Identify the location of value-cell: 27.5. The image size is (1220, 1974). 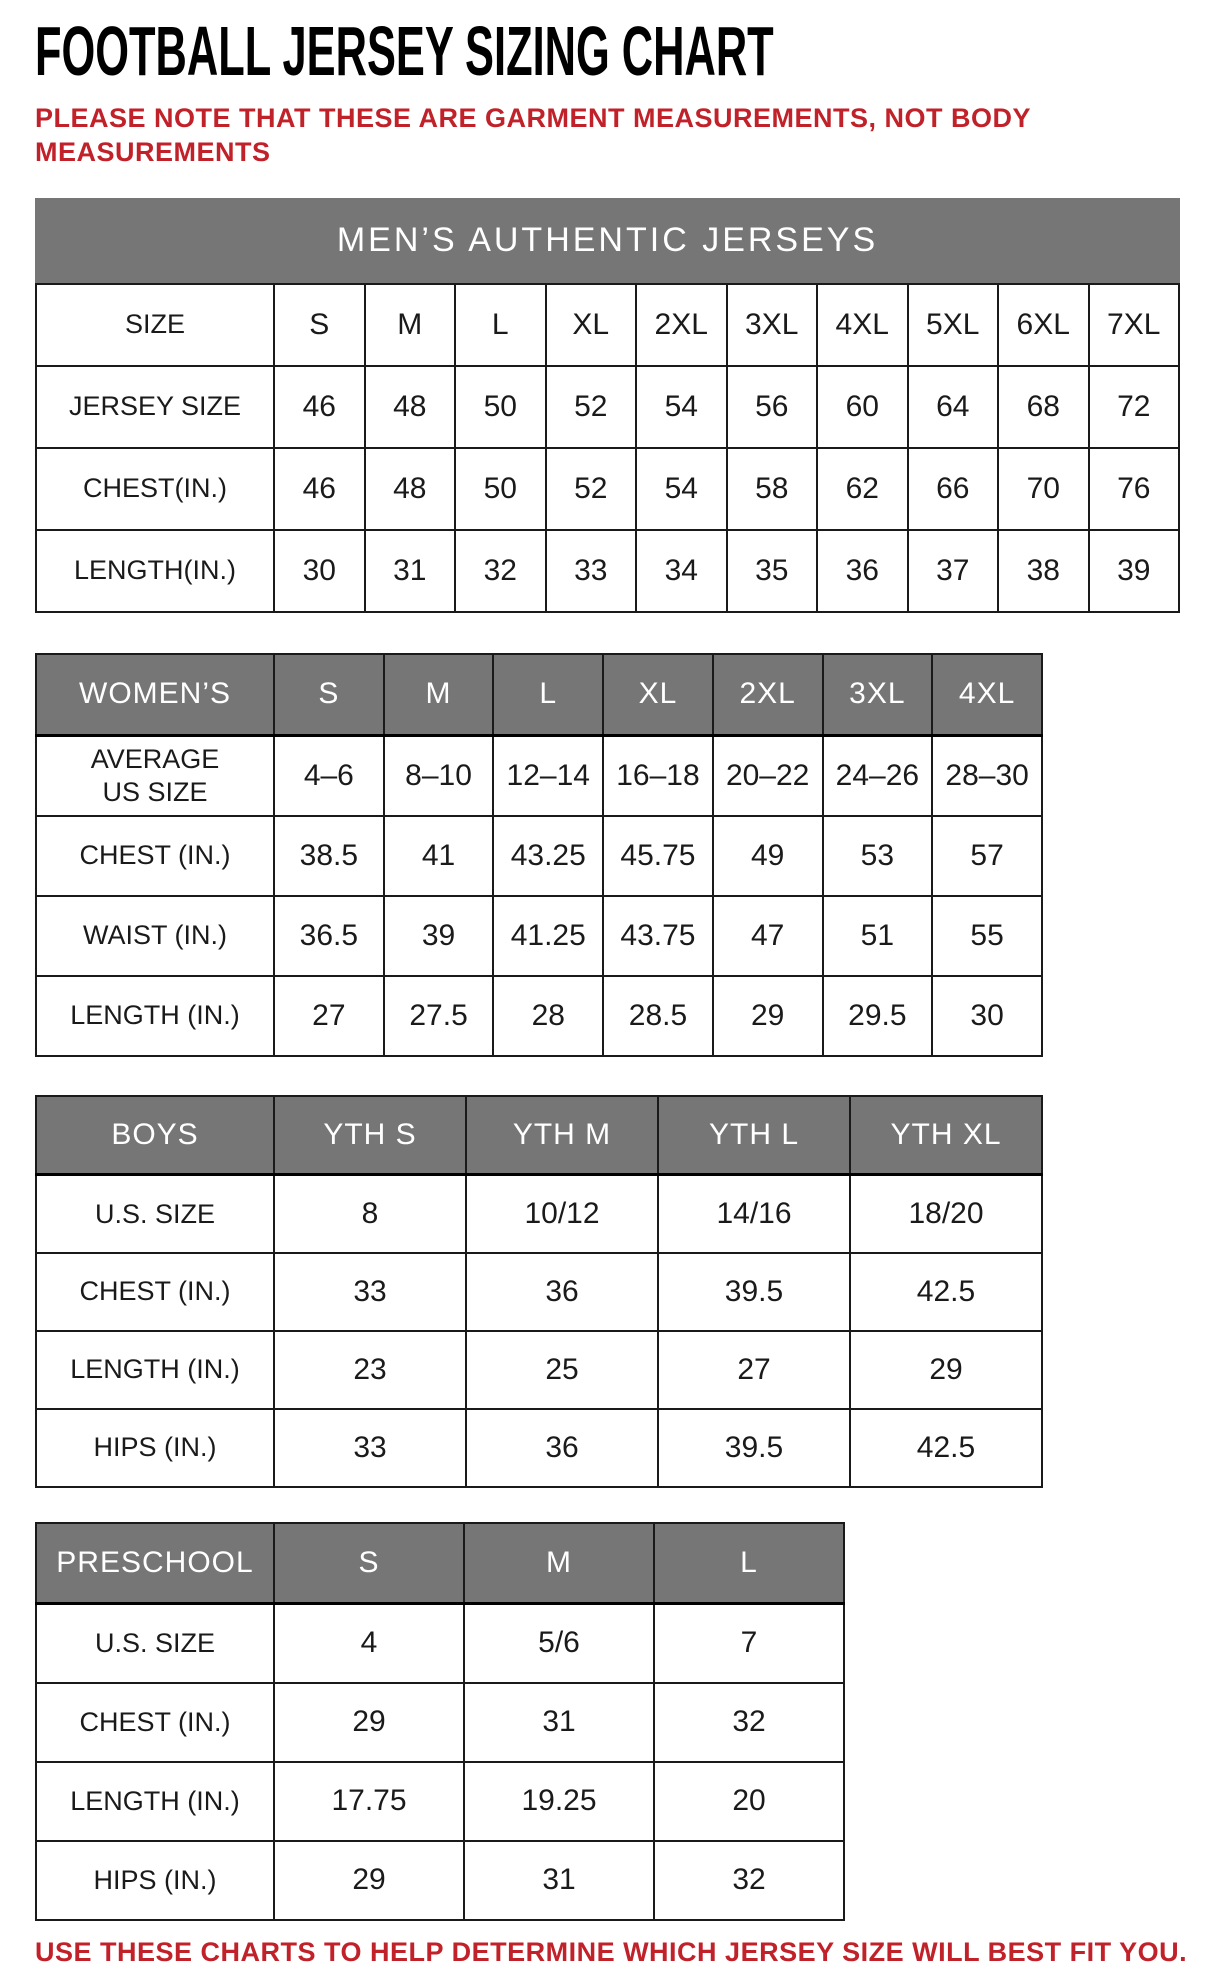
(438, 1015).